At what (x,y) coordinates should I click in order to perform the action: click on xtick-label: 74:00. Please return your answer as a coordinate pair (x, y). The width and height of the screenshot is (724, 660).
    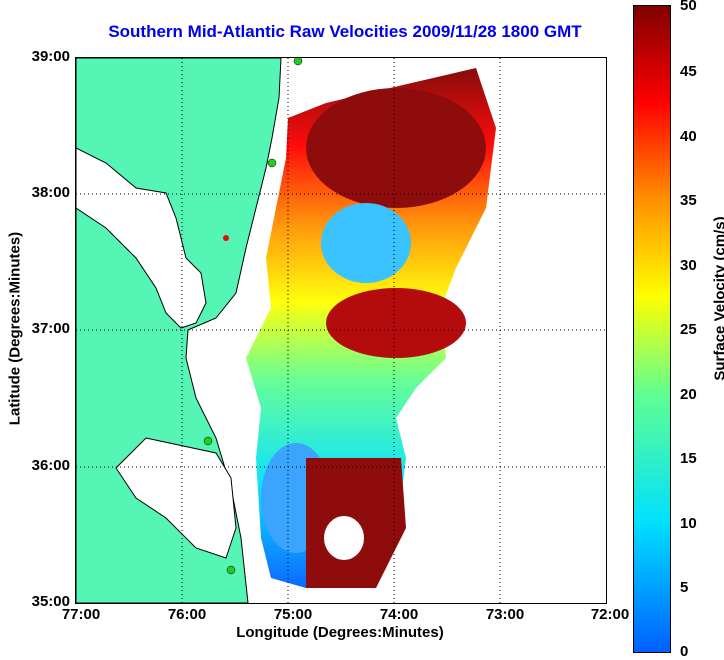
    Looking at the image, I should click on (399, 614).